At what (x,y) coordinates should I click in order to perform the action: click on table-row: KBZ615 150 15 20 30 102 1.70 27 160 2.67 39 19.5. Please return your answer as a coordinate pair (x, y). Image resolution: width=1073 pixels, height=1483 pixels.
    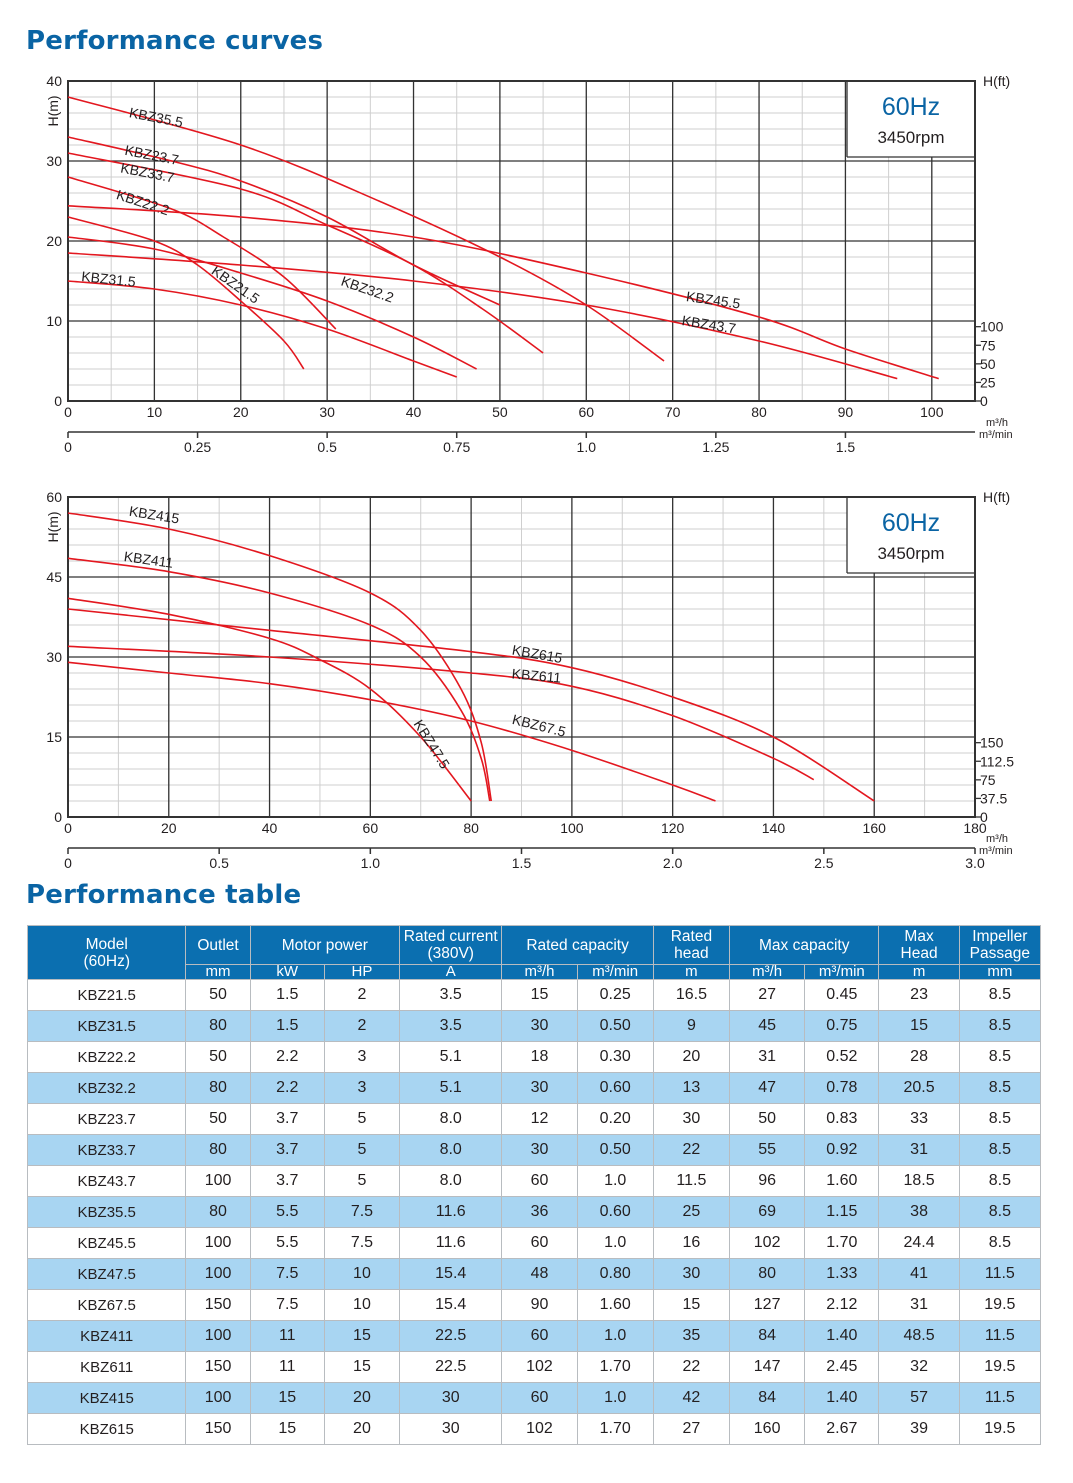
    Looking at the image, I should click on (534, 1429).